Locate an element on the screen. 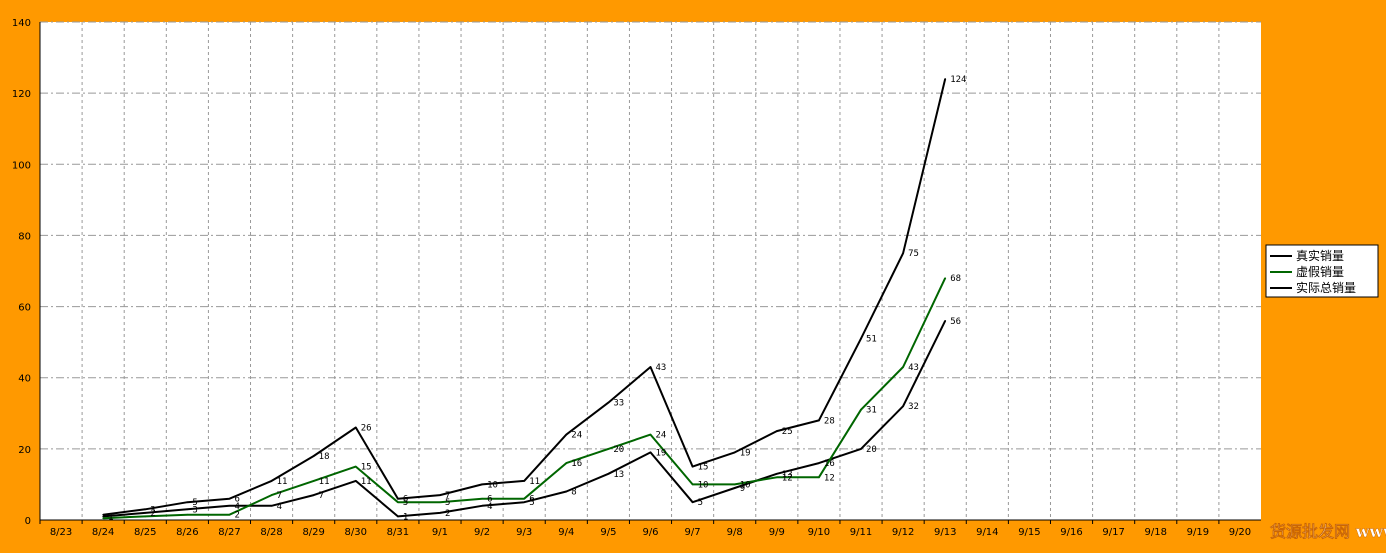 The height and width of the screenshot is (553, 1386). x-tick-label: 9/14 is located at coordinates (987, 532).